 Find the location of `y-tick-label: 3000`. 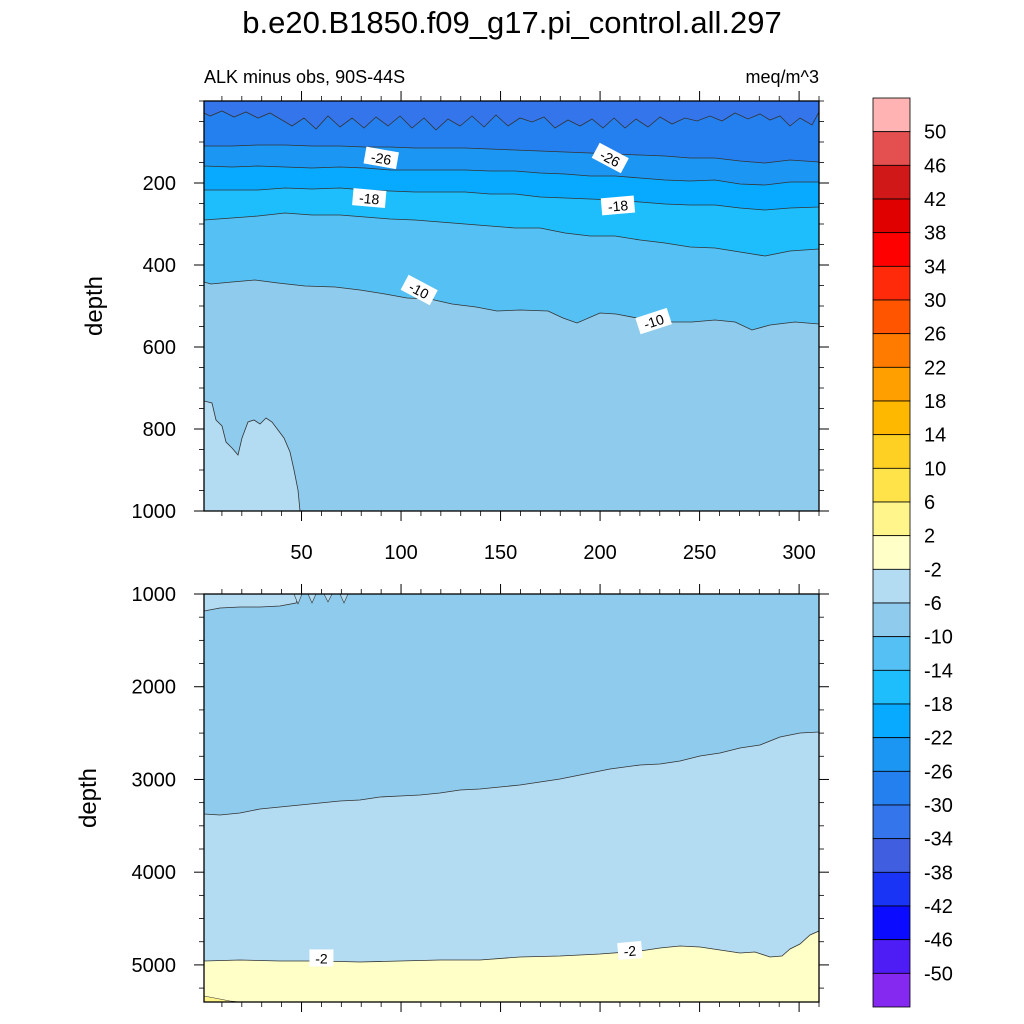

y-tick-label: 3000 is located at coordinates (154, 780).